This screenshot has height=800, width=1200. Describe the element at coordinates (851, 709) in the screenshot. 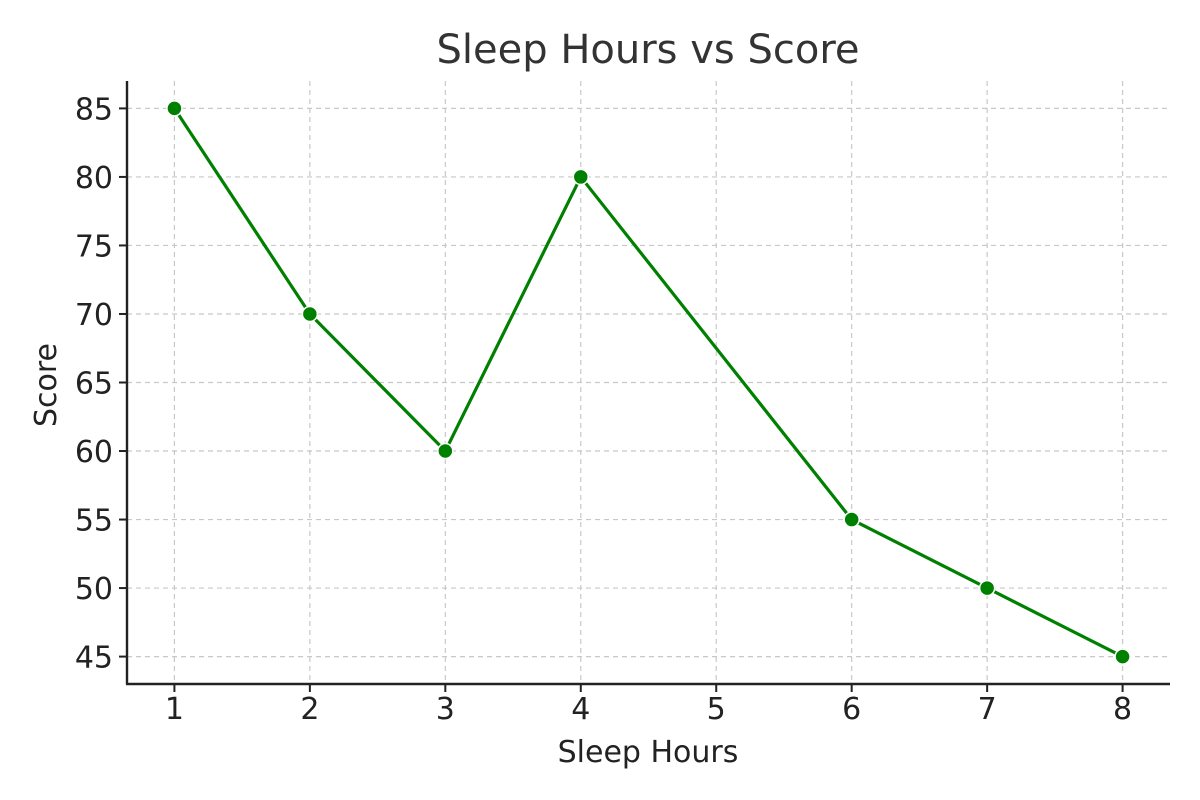

I see `x-tick-label: 6` at that location.